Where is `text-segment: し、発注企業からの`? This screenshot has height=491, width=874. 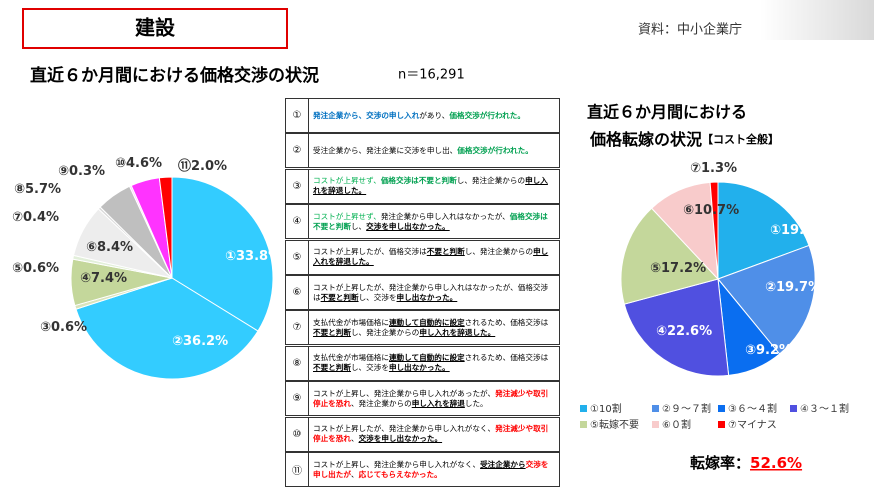
text-segment: し、発注企業からの is located at coordinates (491, 181).